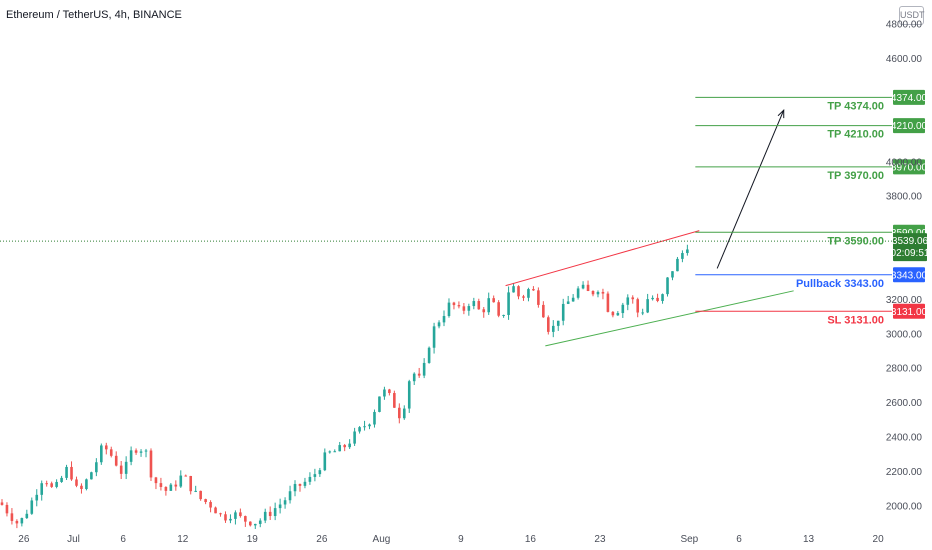  I want to click on lower-channel-line, so click(669, 318).